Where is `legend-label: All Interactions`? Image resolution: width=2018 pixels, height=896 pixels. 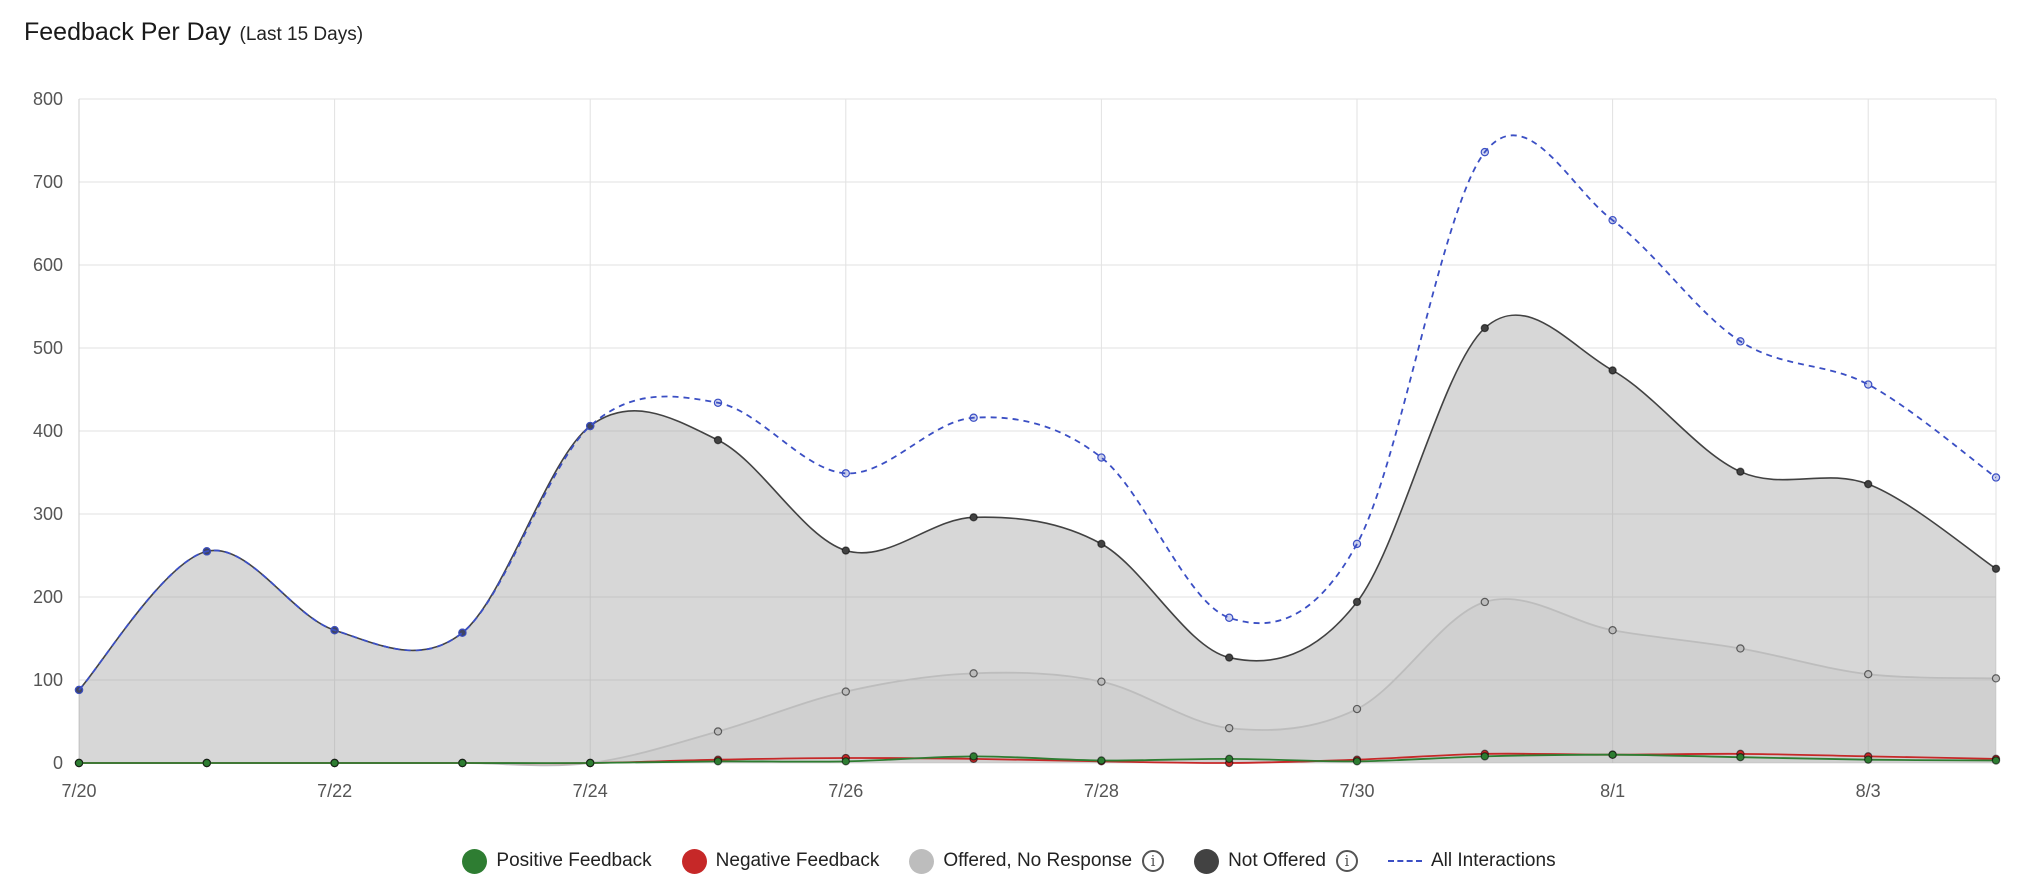
legend-label: All Interactions is located at coordinates (1493, 860).